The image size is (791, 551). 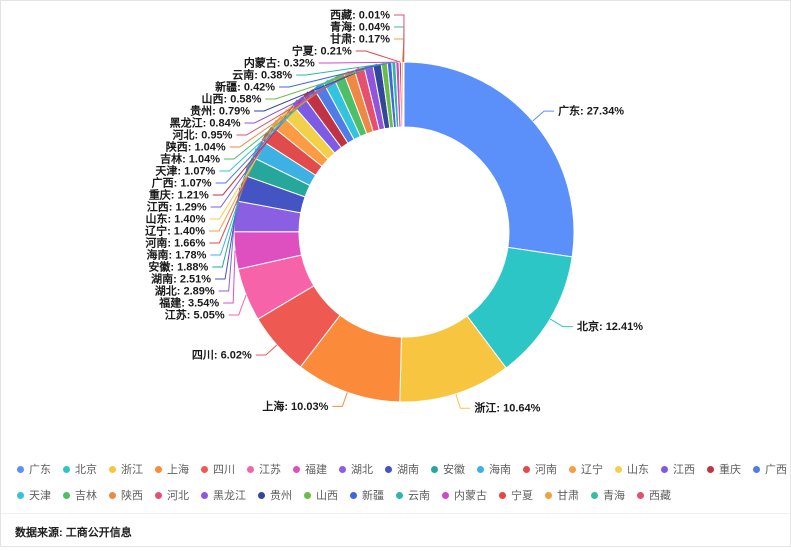 I want to click on legend-row: 广东北京浙江上海四川江苏福建湖北湖南安徽海南河南辽宁山东江西重庆广西, so click(x=395, y=469).